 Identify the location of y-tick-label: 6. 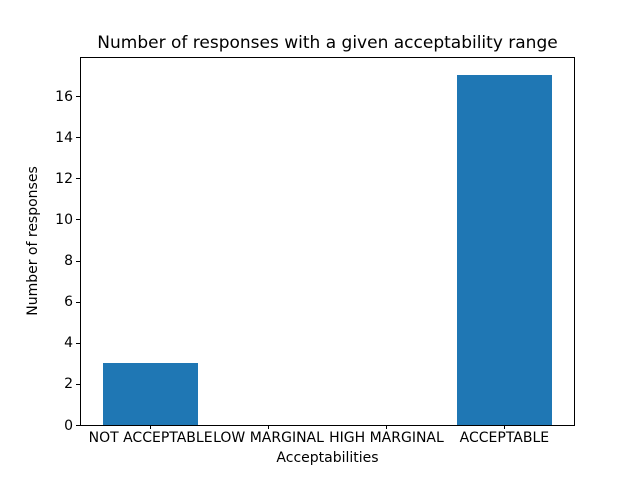
(68, 302).